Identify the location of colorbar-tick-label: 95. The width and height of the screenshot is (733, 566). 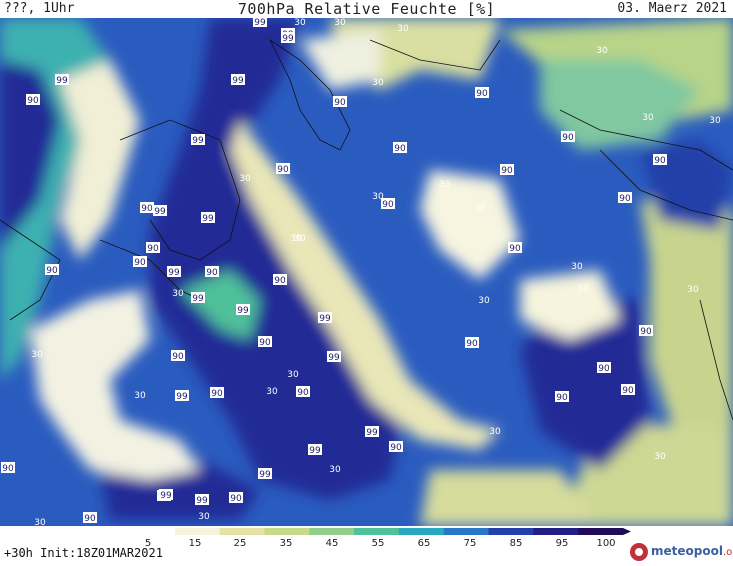
(562, 543).